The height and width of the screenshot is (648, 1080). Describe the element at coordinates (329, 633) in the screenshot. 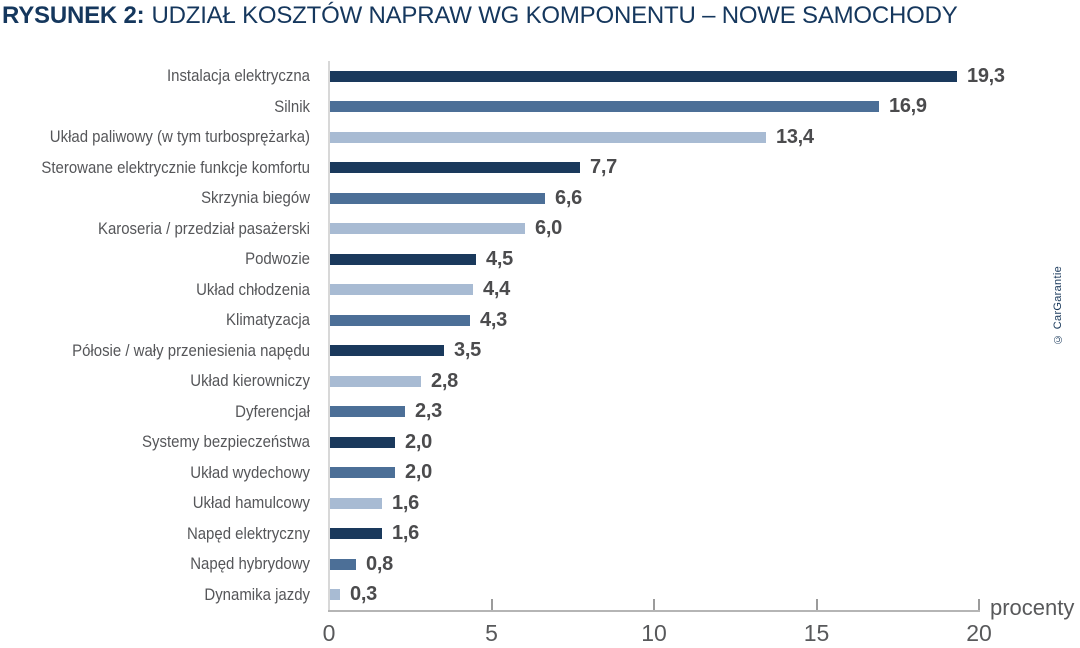

I see `x-tick-label: 0` at that location.